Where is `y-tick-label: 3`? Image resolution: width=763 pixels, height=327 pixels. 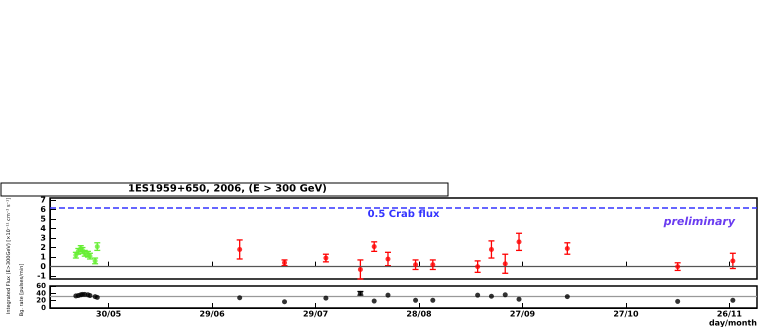 y-tick-label: 3 is located at coordinates (43, 238).